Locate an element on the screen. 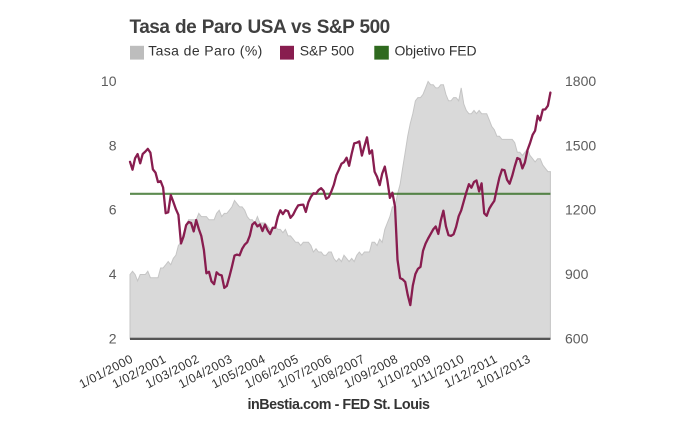  svg-text: 8 is located at coordinates (113, 145).